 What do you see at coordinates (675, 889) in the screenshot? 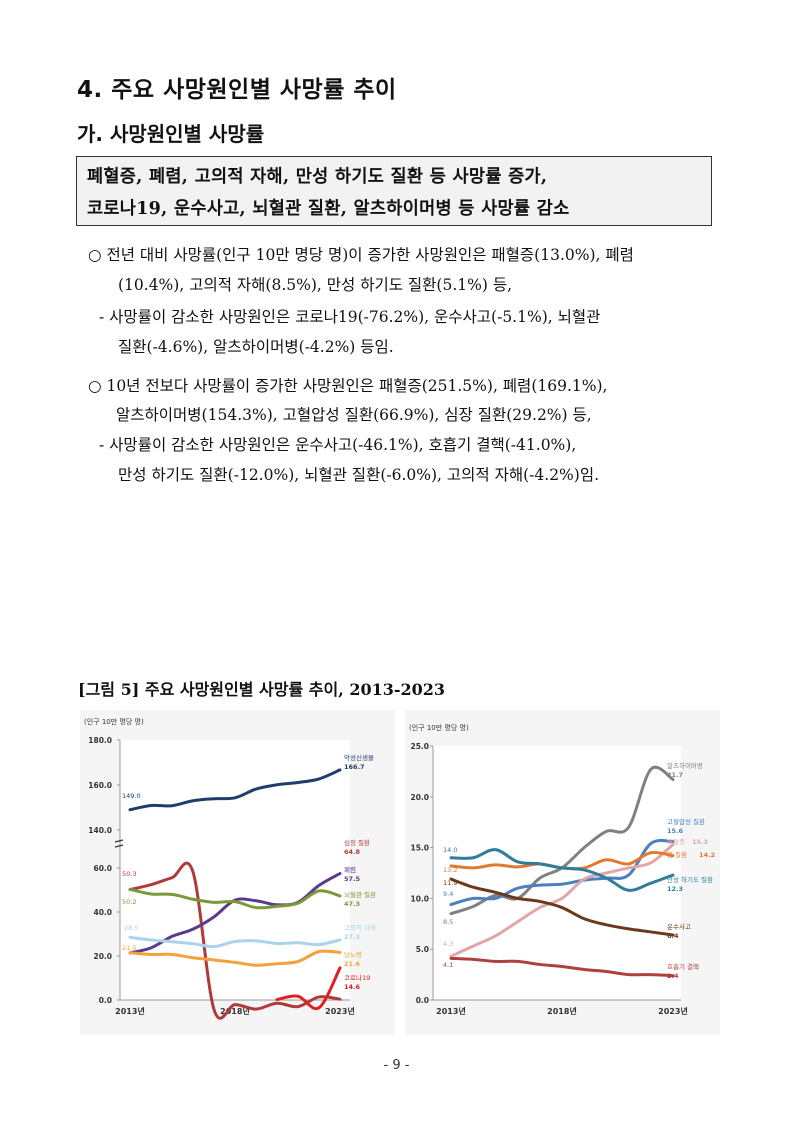
I see `series-end-value: 12.3` at bounding box center [675, 889].